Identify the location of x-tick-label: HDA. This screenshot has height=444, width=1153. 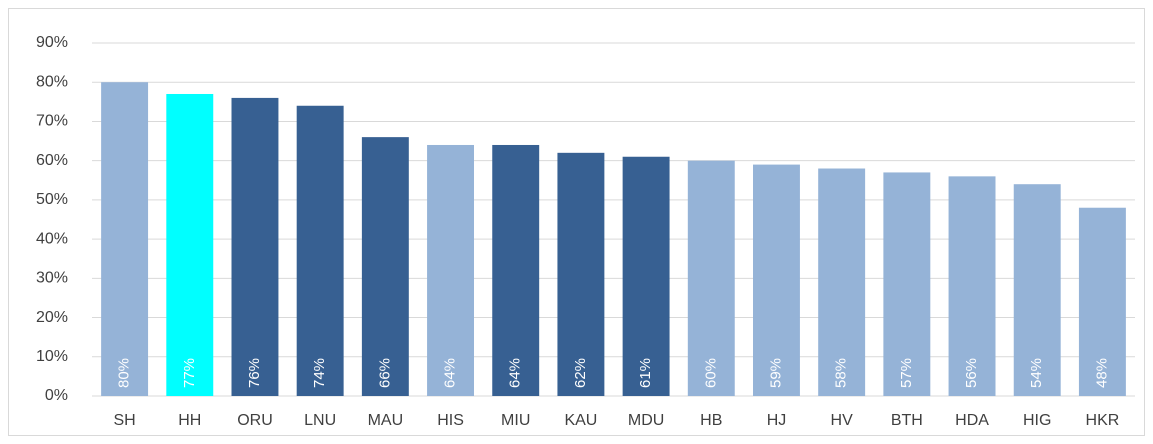
(972, 420).